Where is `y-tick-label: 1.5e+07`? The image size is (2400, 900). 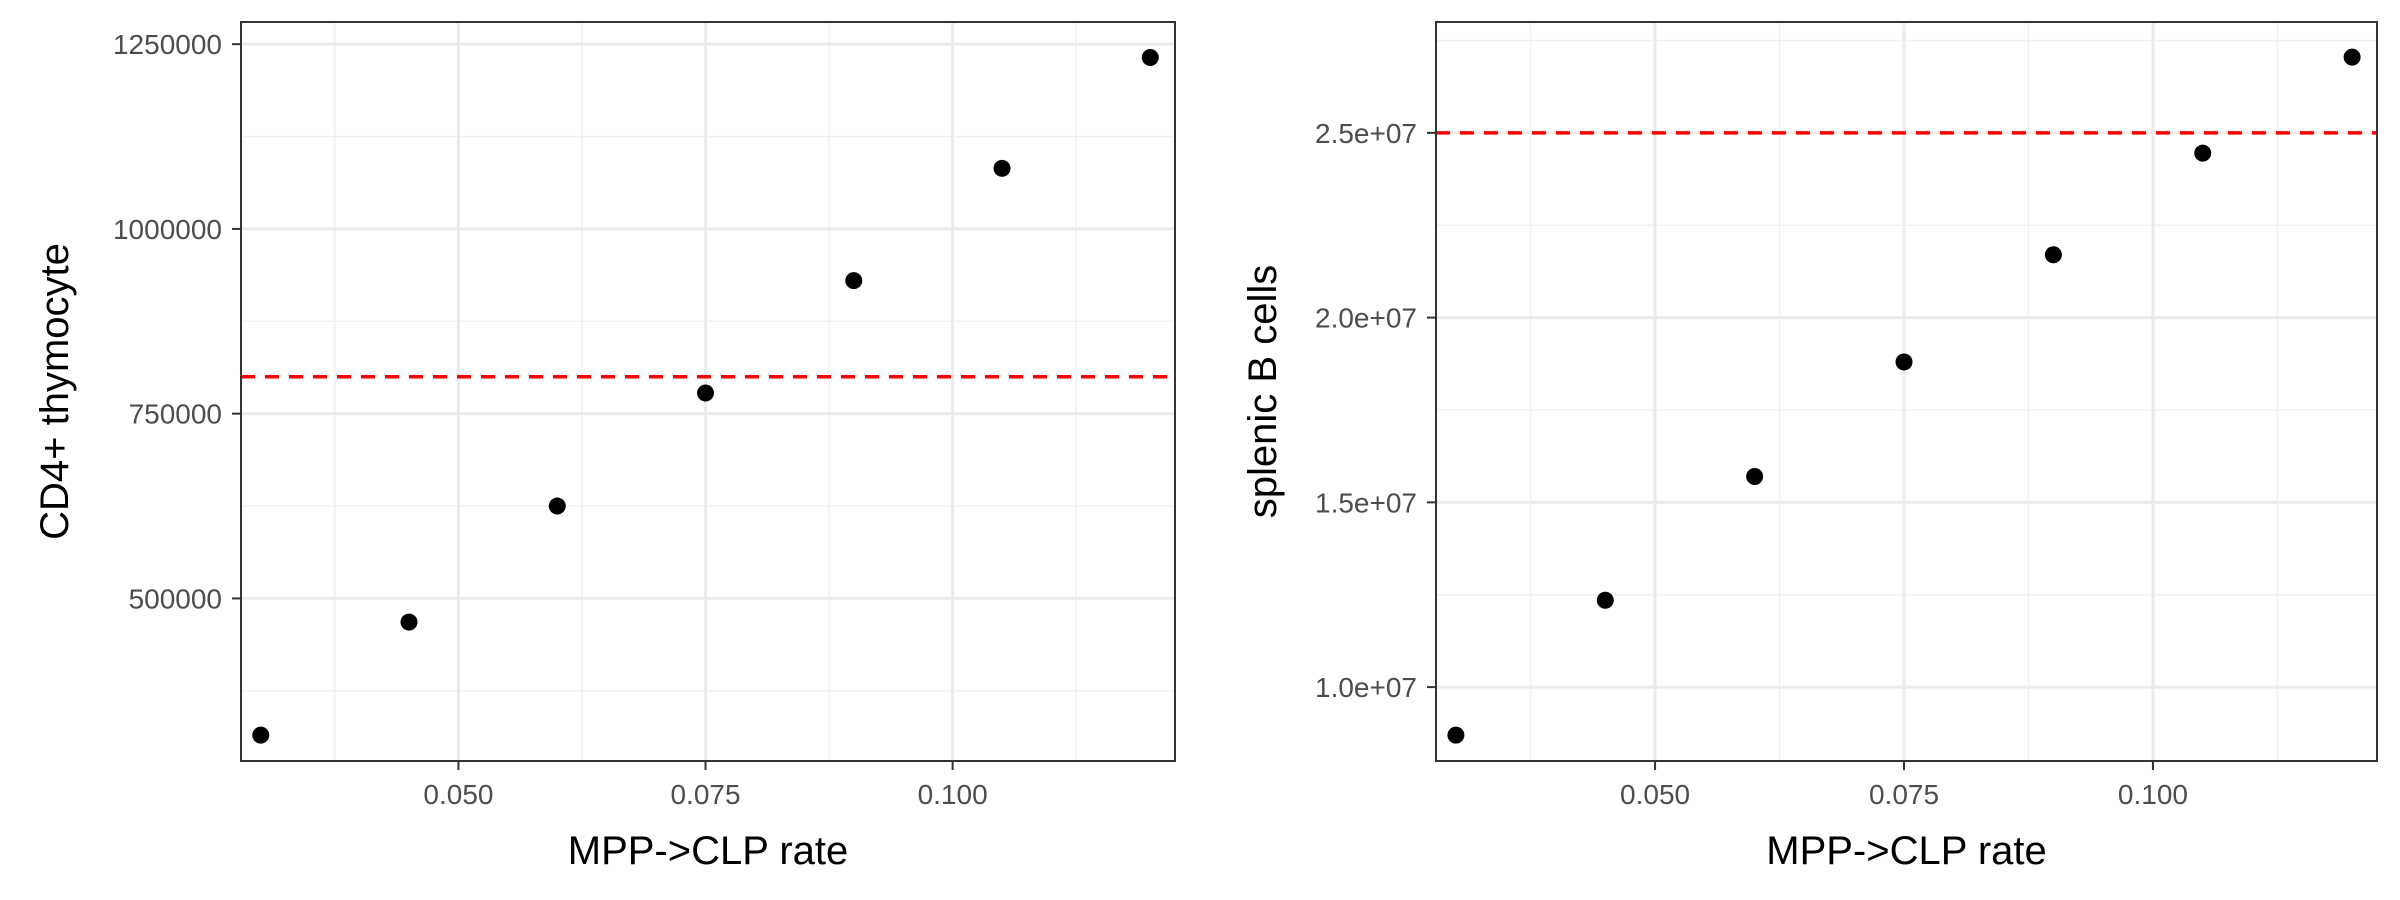 y-tick-label: 1.5e+07 is located at coordinates (1366, 502).